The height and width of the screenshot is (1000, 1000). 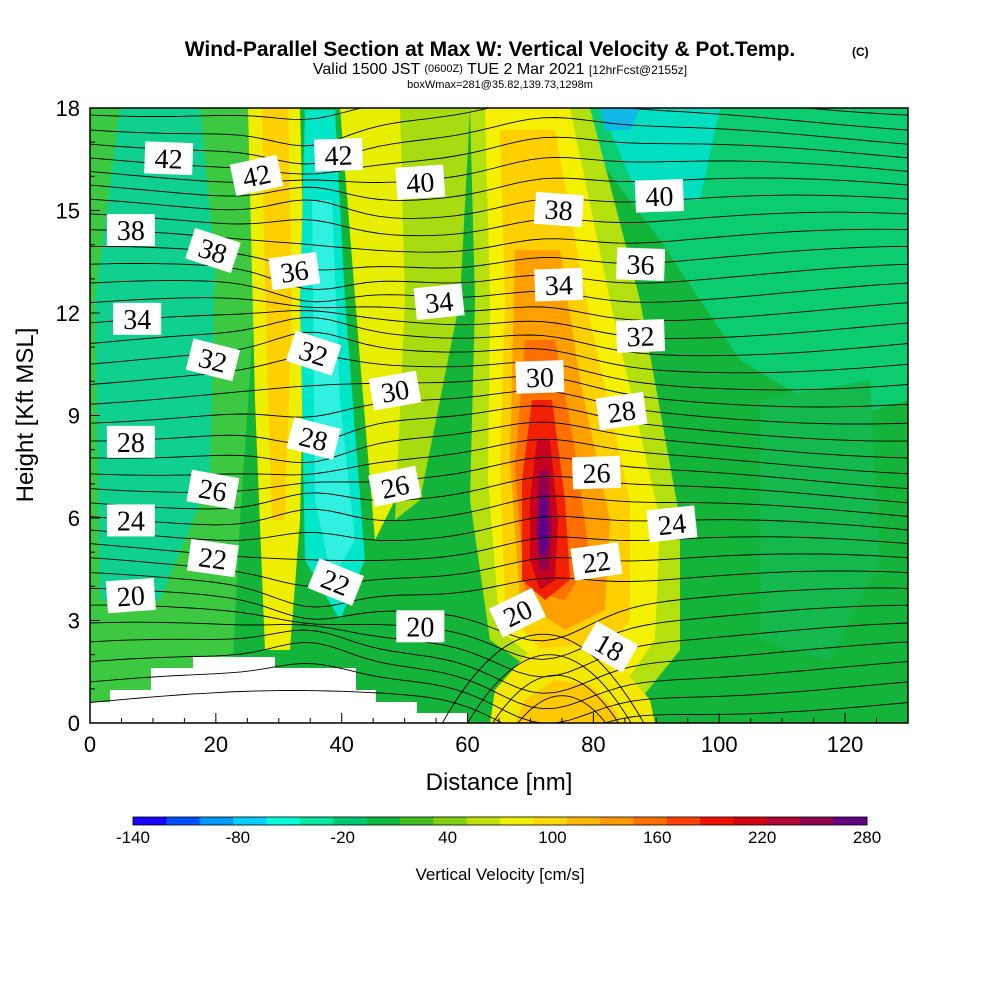 What do you see at coordinates (467, 744) in the screenshot?
I see `x-tick-label: 60` at bounding box center [467, 744].